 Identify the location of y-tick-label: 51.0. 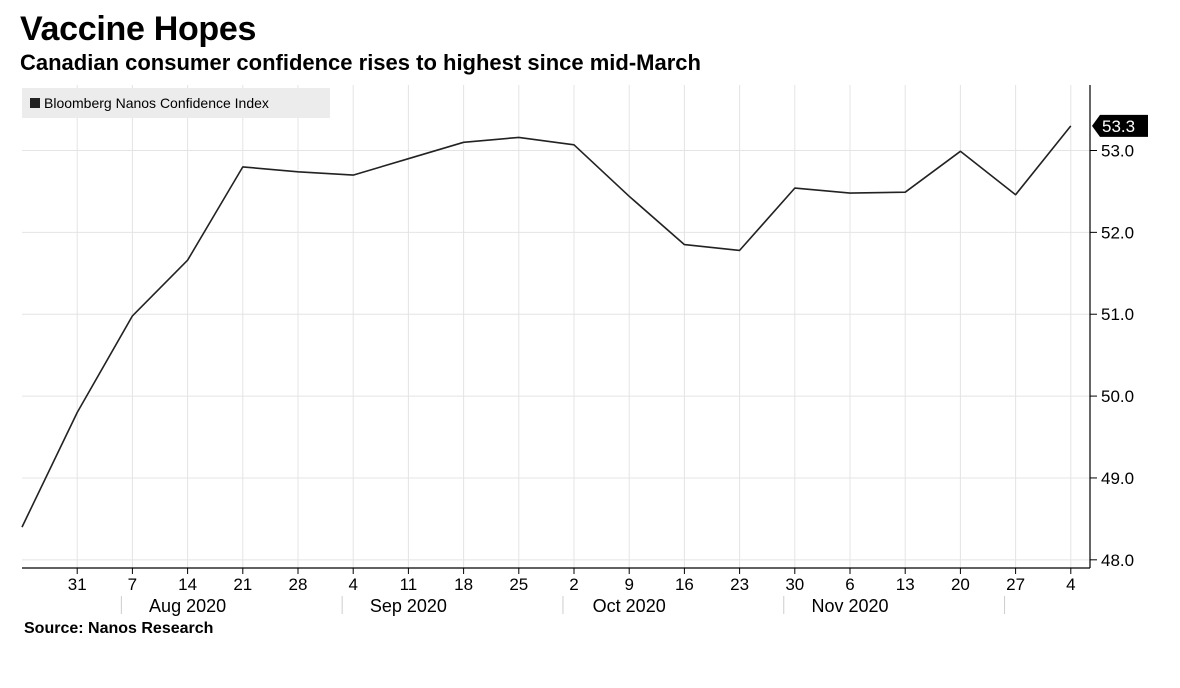
(1117, 314).